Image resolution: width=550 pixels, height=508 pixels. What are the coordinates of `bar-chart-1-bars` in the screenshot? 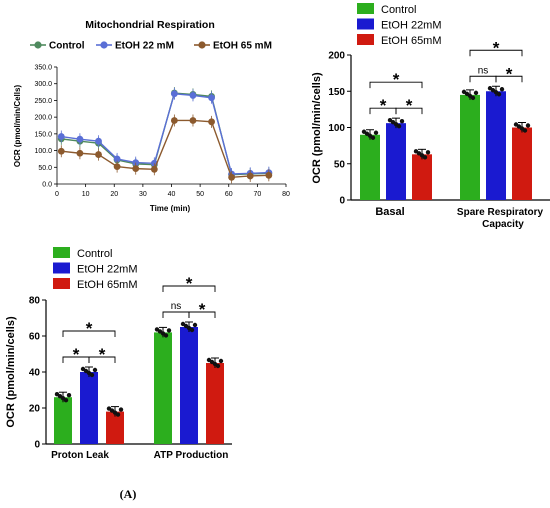 It's located at (446, 142).